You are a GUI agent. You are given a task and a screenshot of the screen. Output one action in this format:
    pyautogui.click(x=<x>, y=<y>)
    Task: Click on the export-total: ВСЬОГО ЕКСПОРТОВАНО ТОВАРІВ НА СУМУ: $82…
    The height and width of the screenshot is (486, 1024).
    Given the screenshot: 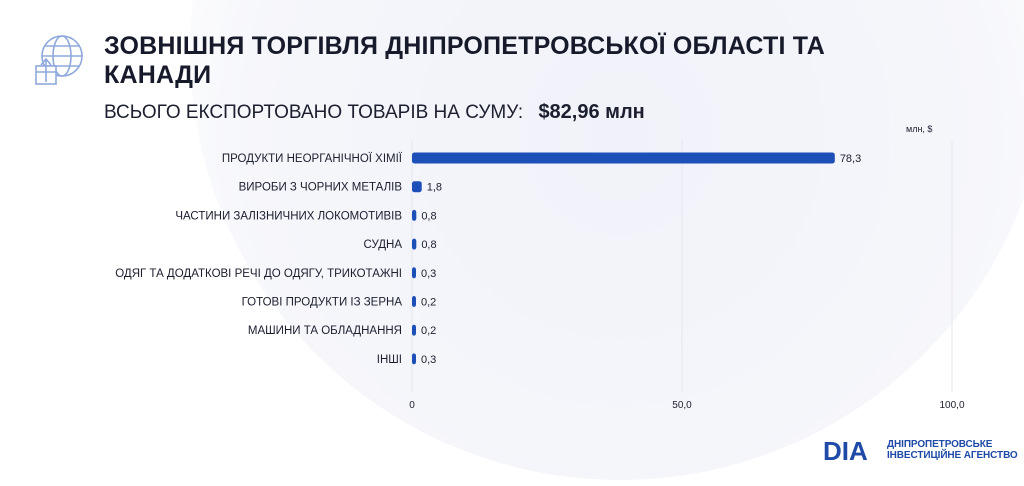 What is the action you would take?
    pyautogui.click(x=374, y=112)
    